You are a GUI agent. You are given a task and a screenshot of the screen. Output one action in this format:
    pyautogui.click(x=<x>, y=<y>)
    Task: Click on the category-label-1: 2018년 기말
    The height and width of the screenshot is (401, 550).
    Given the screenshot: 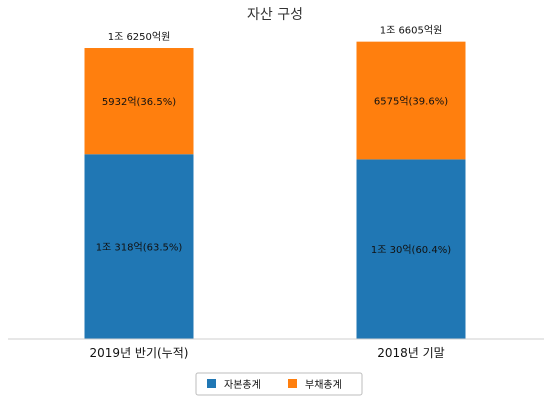 What is the action you would take?
    pyautogui.click(x=410, y=353)
    